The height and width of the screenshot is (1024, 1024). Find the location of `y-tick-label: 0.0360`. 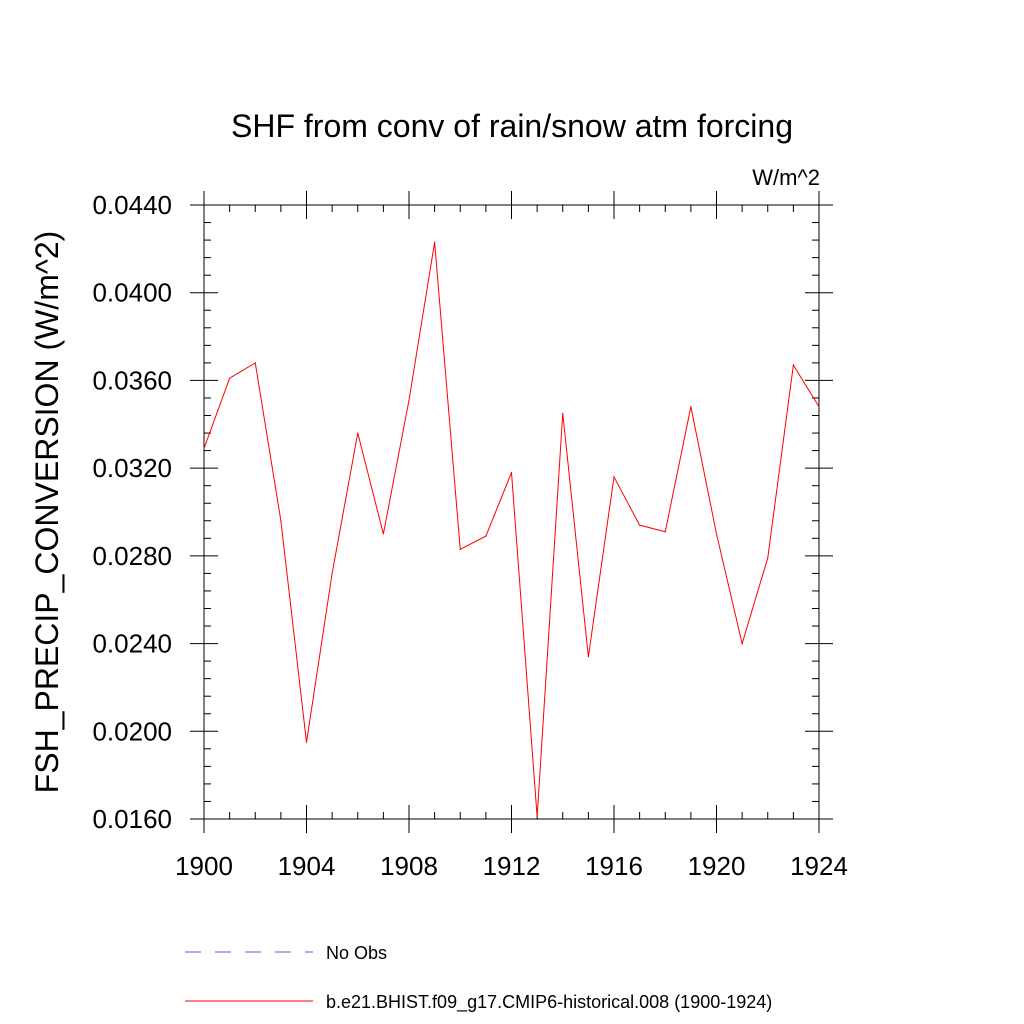

y-tick-label: 0.0360 is located at coordinates (132, 380).